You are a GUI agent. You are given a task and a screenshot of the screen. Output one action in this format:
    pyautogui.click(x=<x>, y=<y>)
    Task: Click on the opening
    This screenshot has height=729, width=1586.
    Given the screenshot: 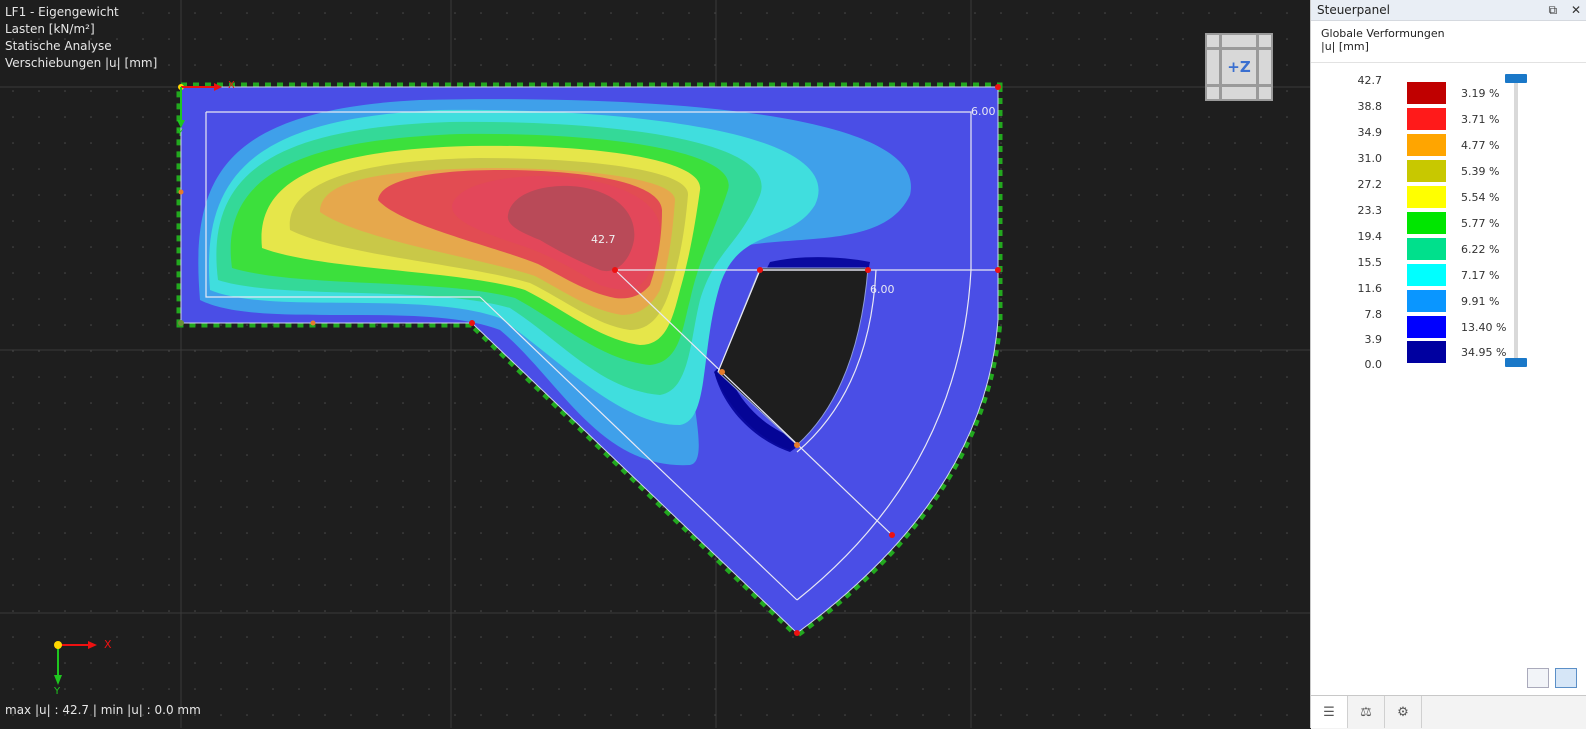 What is the action you would take?
    pyautogui.click(x=793, y=356)
    